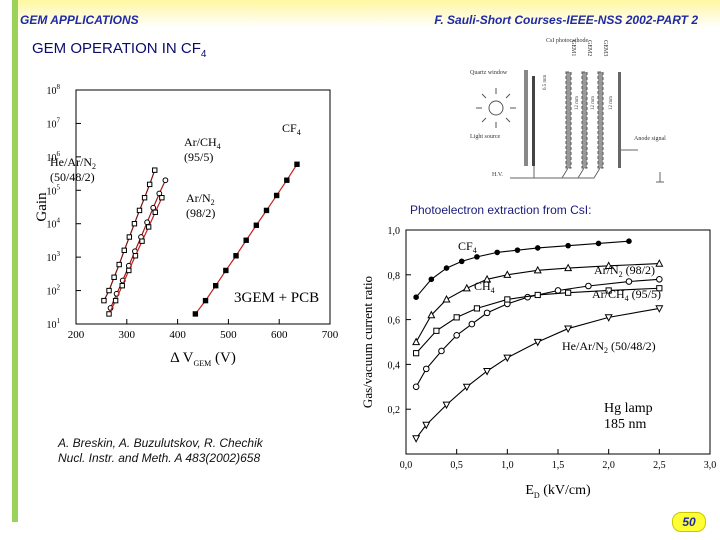 The image size is (720, 540). I want to click on ratio-ytick-label: 0,4, so click(394, 365).